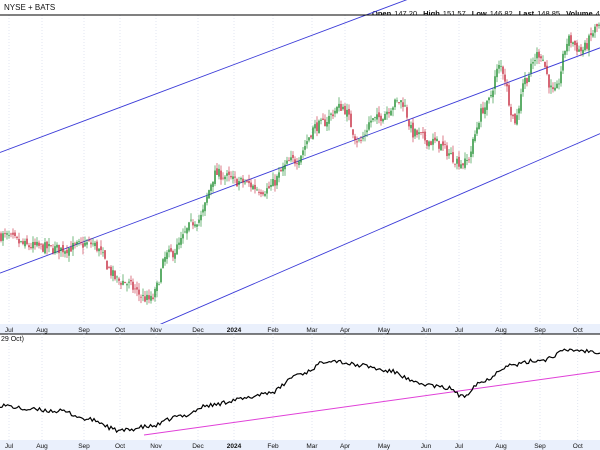 The width and height of the screenshot is (600, 450). Describe the element at coordinates (42, 446) in the screenshot. I see `indicator-tick-label: Aug` at that location.